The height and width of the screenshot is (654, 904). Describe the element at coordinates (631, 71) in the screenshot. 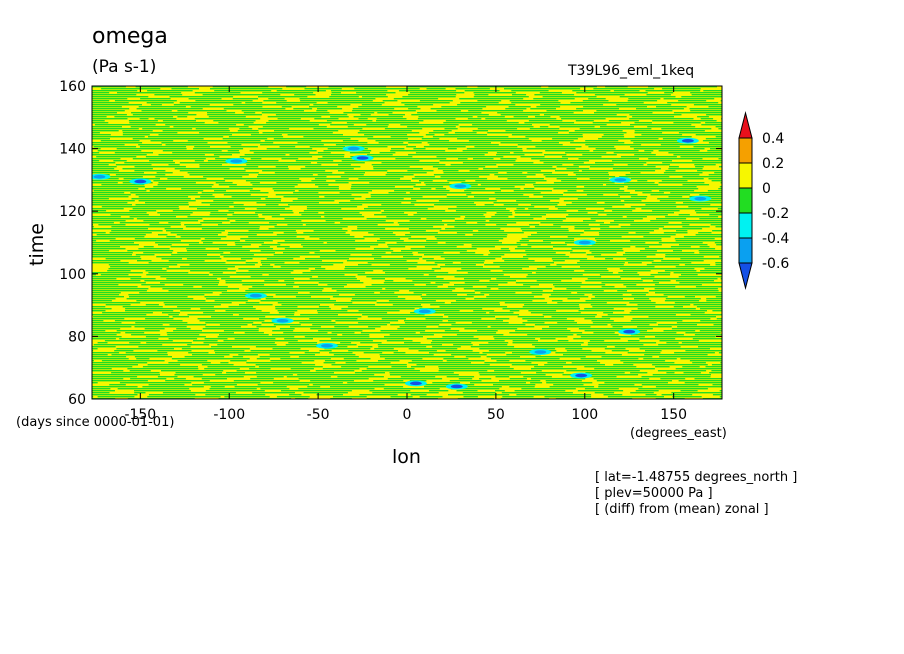

I see `run-label: T39L96_eml_1keq` at that location.